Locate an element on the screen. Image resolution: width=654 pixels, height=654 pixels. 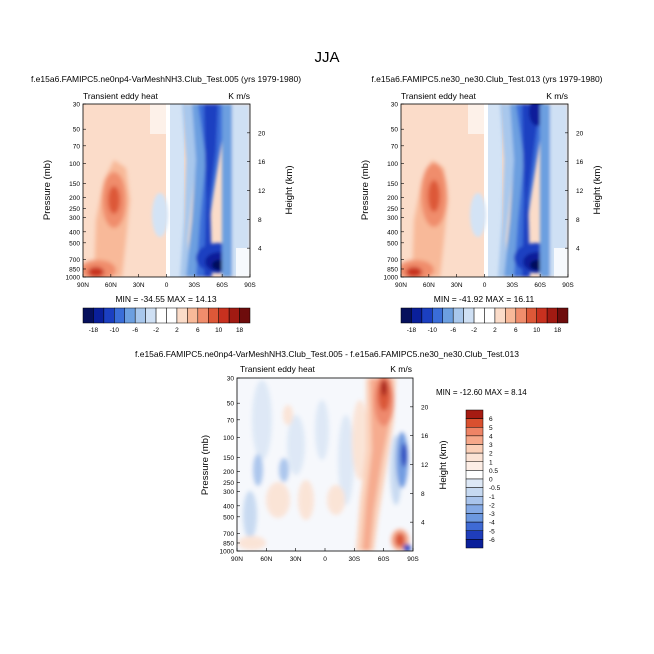
y-tick-label: 500 is located at coordinates (392, 243).